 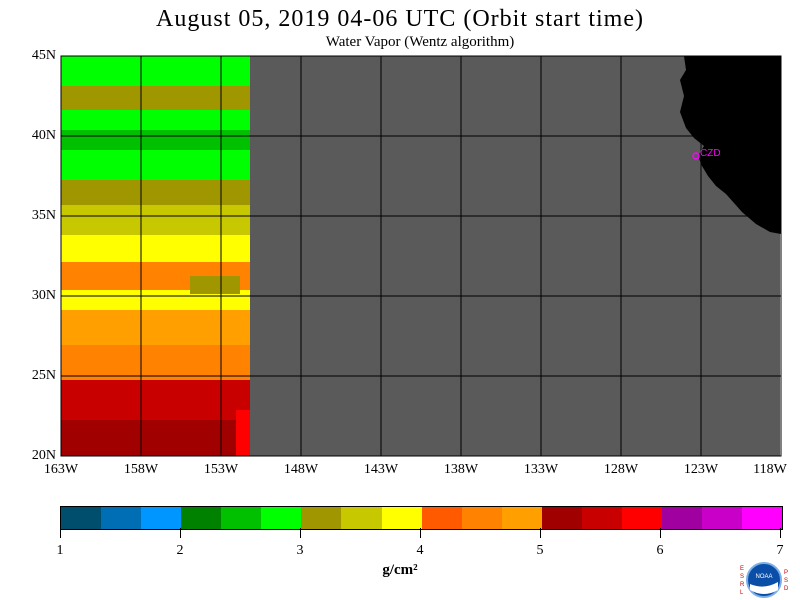 I want to click on lat-label: 20N, so click(x=43, y=455).